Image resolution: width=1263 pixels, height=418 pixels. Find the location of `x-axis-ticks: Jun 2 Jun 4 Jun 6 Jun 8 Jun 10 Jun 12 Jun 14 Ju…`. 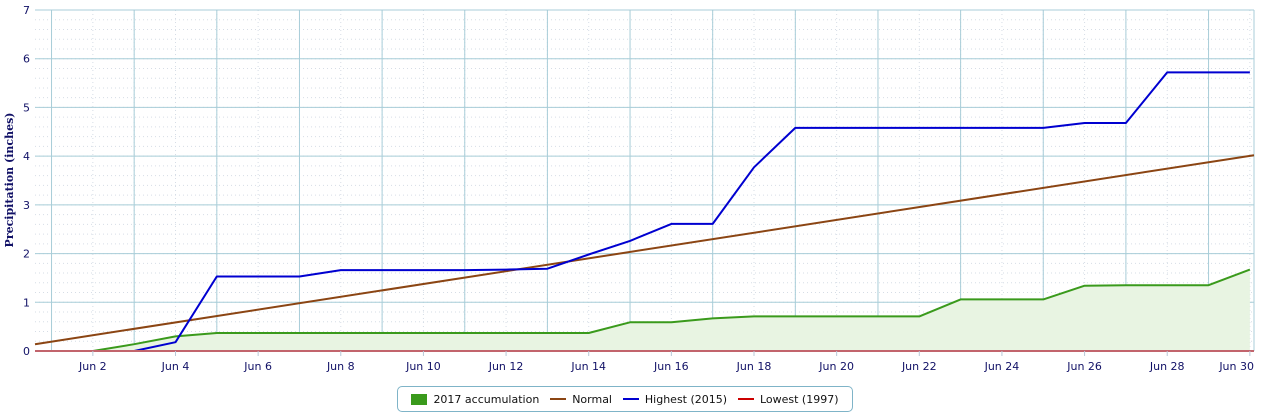

x-axis-ticks: Jun 2 Jun 4 Jun 6 Jun 8 Jun 10 Jun 12 Jun 14 Ju… is located at coordinates (666, 362).